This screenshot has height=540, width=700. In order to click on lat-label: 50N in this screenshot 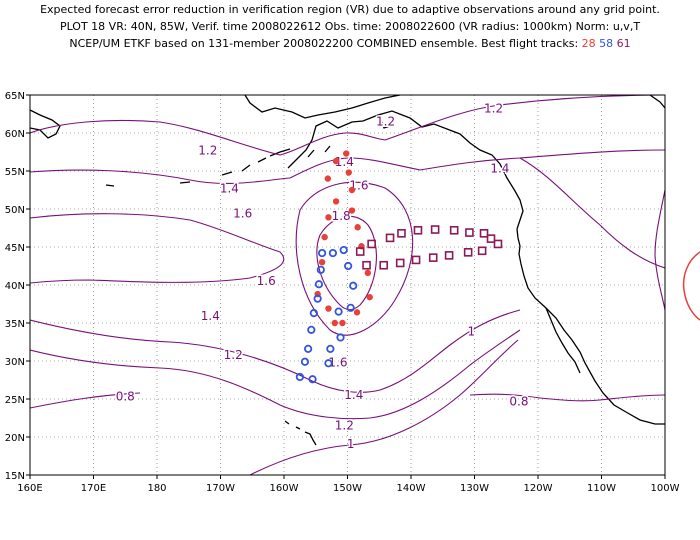, I will do `click(15, 210)`.